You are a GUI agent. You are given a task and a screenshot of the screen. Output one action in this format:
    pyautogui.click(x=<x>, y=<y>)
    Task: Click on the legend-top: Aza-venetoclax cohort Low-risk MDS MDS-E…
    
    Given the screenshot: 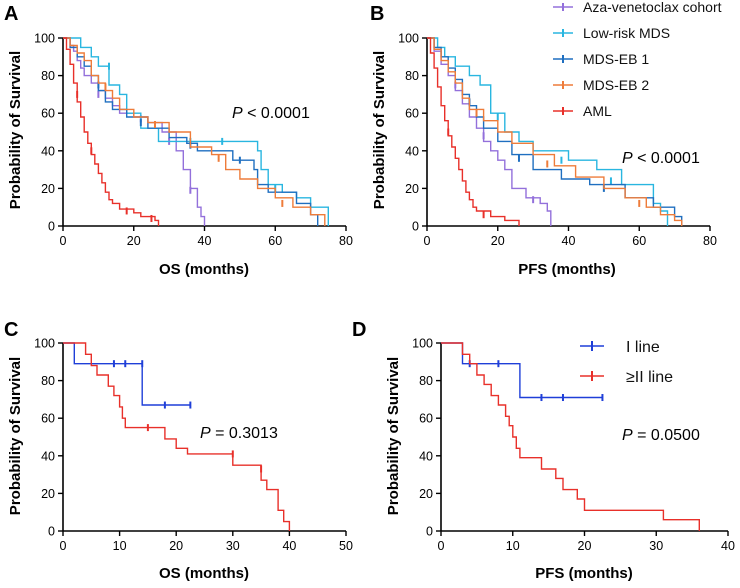 What is the action you would take?
    pyautogui.click(x=637, y=59)
    